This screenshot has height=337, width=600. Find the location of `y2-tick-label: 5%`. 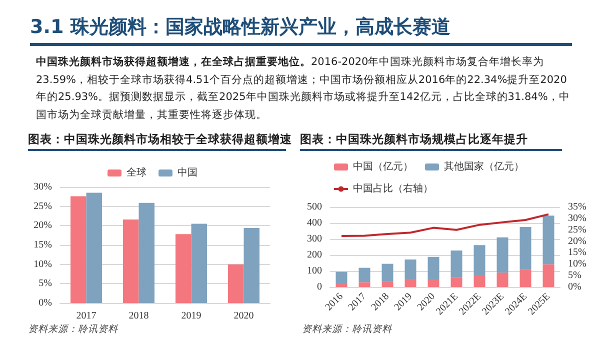

y2-tick-label: 5% is located at coordinates (575, 276).